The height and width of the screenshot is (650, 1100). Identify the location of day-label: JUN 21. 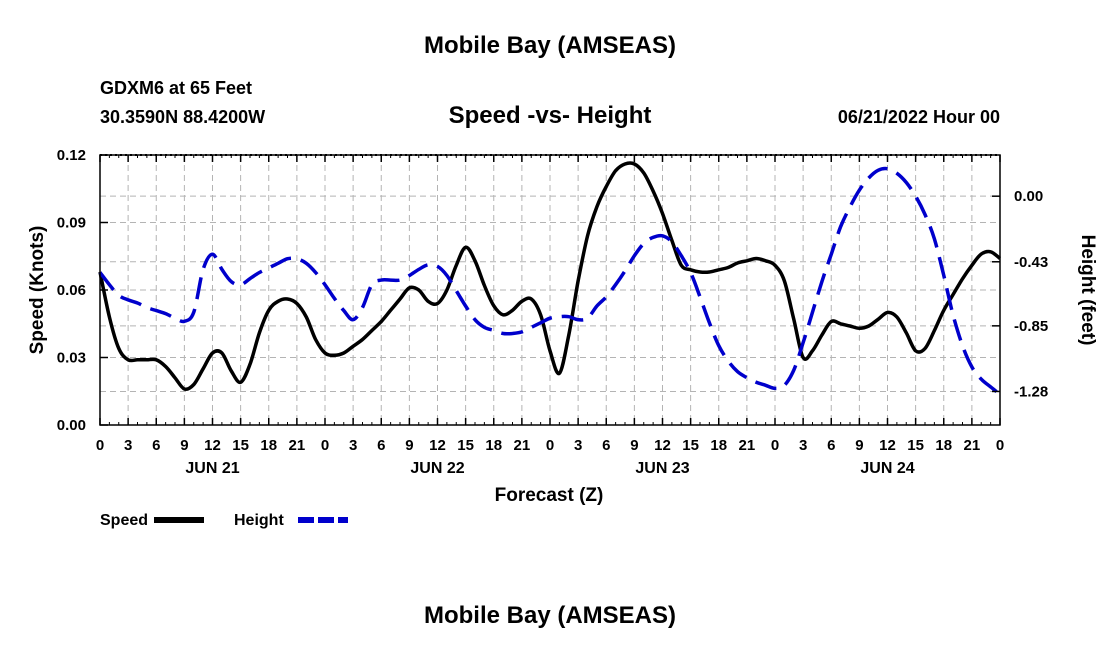
(212, 468).